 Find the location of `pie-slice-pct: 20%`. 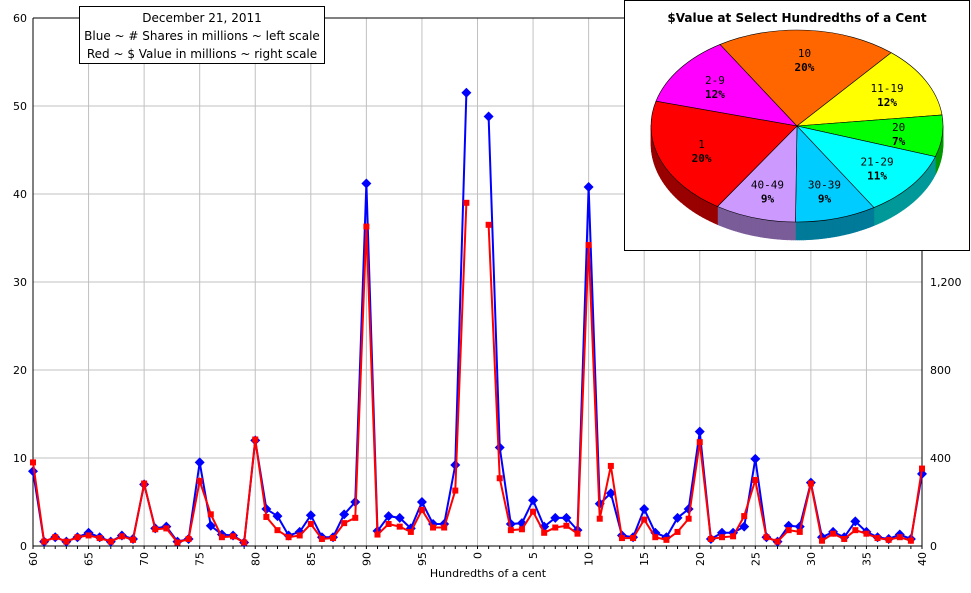

pie-slice-pct: 20% is located at coordinates (805, 67).